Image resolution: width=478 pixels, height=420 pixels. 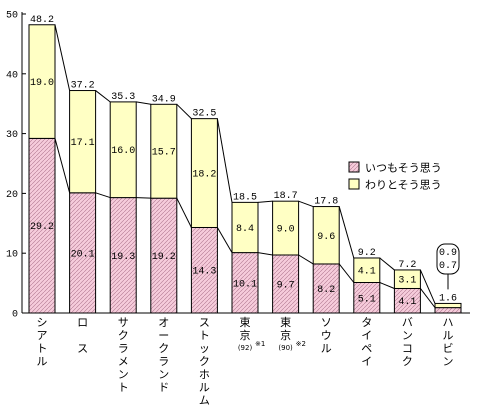 I want to click on value-label-always: 19.2, so click(x=164, y=257).